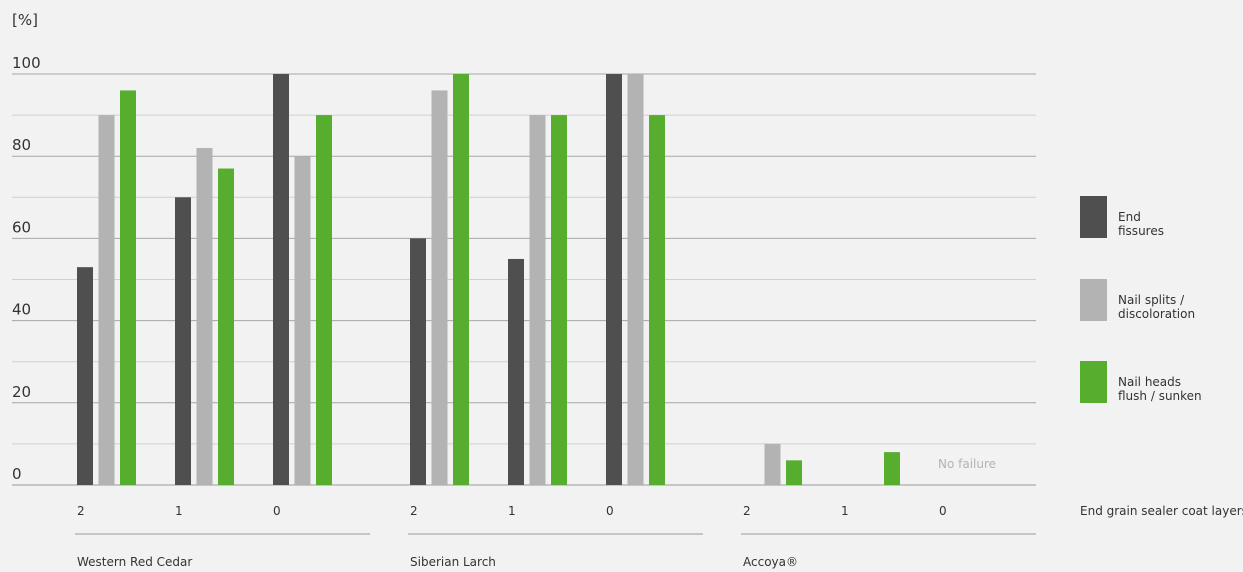 The image size is (1243, 572). I want to click on y-tick-label: 40, so click(21, 310).